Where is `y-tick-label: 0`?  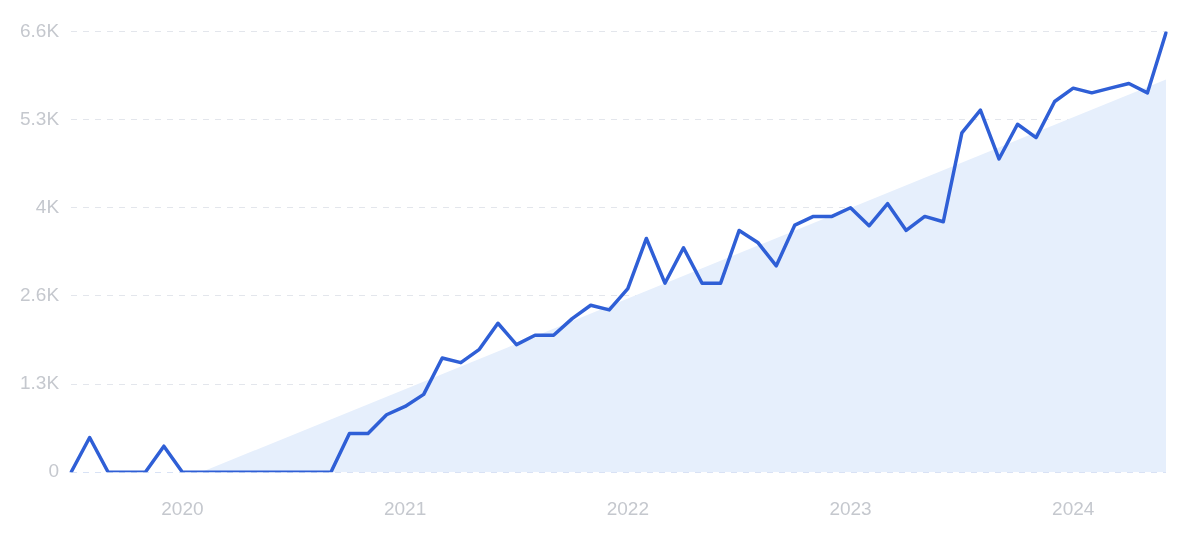
y-tick-label: 0 is located at coordinates (54, 471).